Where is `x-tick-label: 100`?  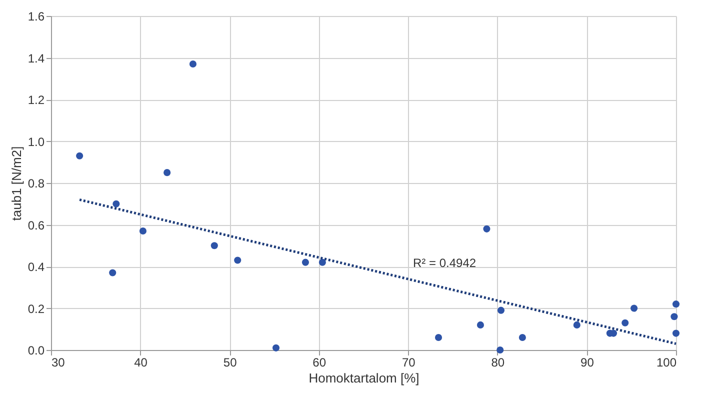 x-tick-label: 100 is located at coordinates (666, 363).